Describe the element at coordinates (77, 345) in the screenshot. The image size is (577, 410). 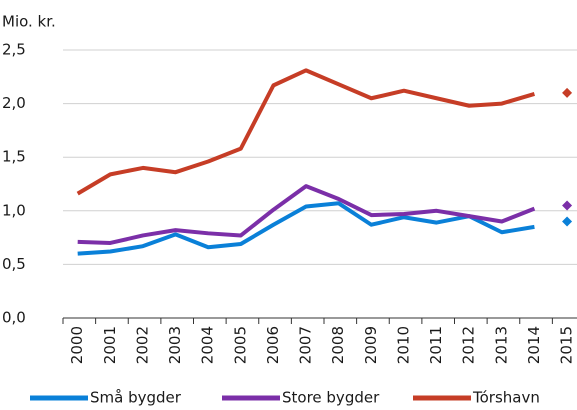
I see `x-tick-label: 2000` at that location.